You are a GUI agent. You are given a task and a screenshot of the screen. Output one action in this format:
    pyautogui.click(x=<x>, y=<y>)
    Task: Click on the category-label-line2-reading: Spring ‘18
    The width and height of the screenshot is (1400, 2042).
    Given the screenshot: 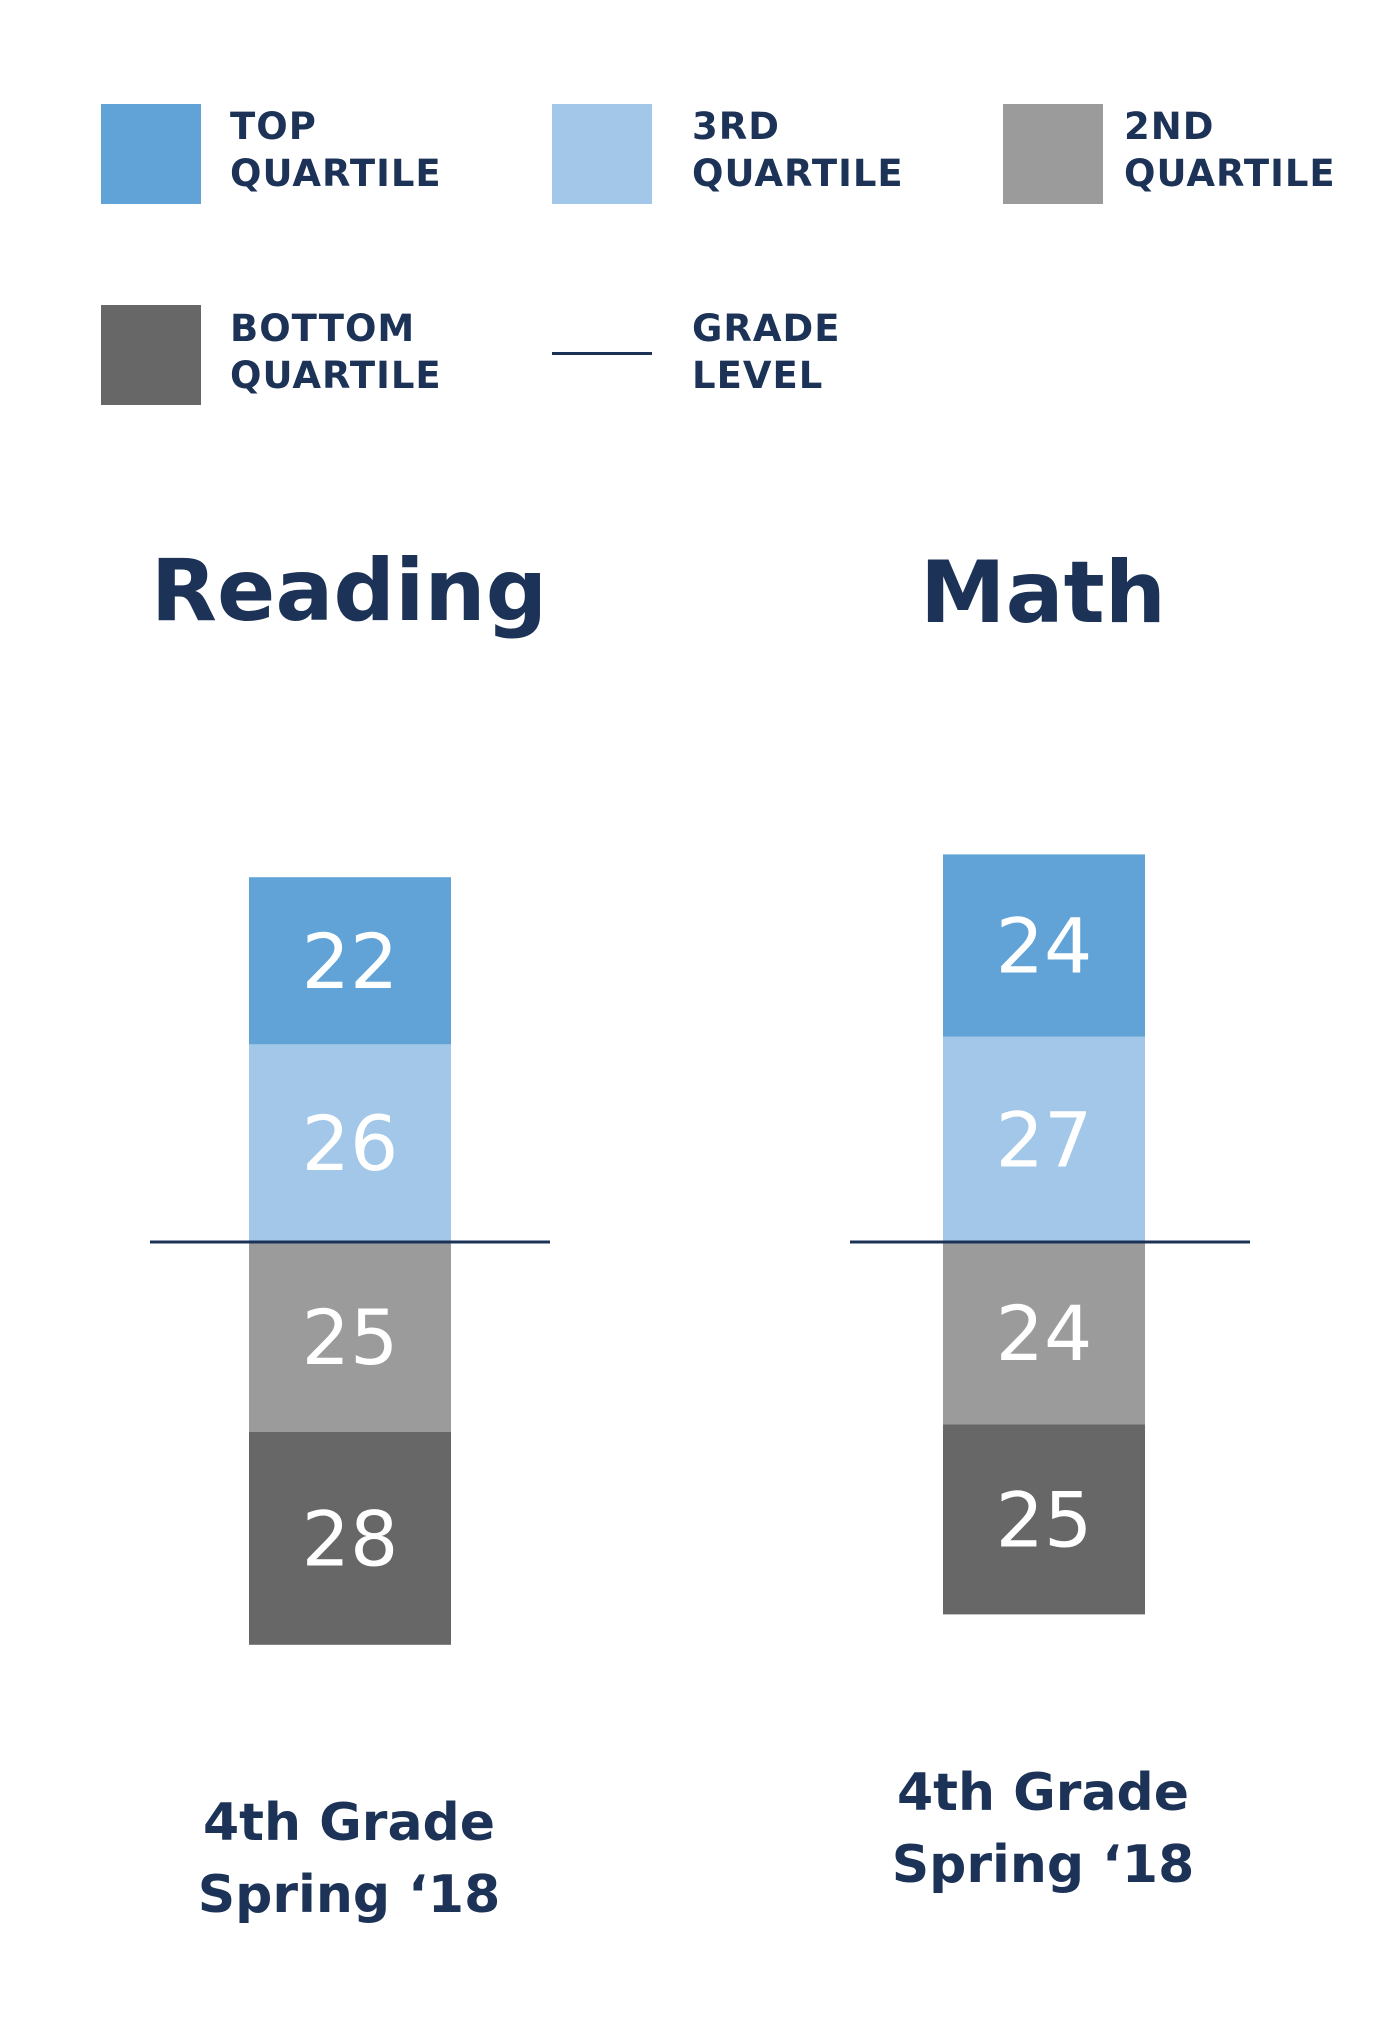 What is the action you would take?
    pyautogui.click(x=349, y=1895)
    